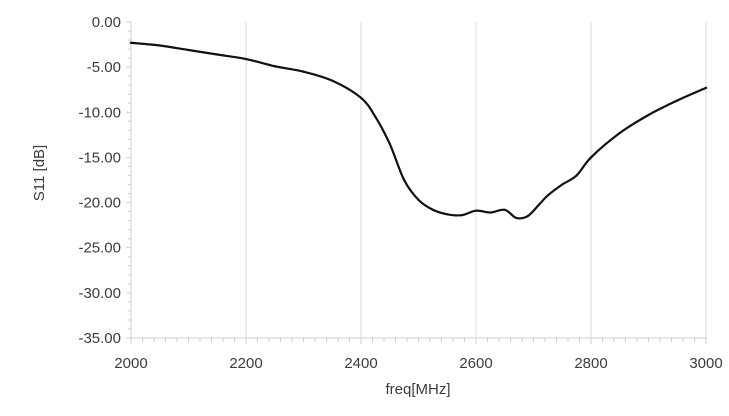 The height and width of the screenshot is (416, 729). Describe the element at coordinates (106, 22) in the screenshot. I see `y-tick-label: 0.00` at that location.